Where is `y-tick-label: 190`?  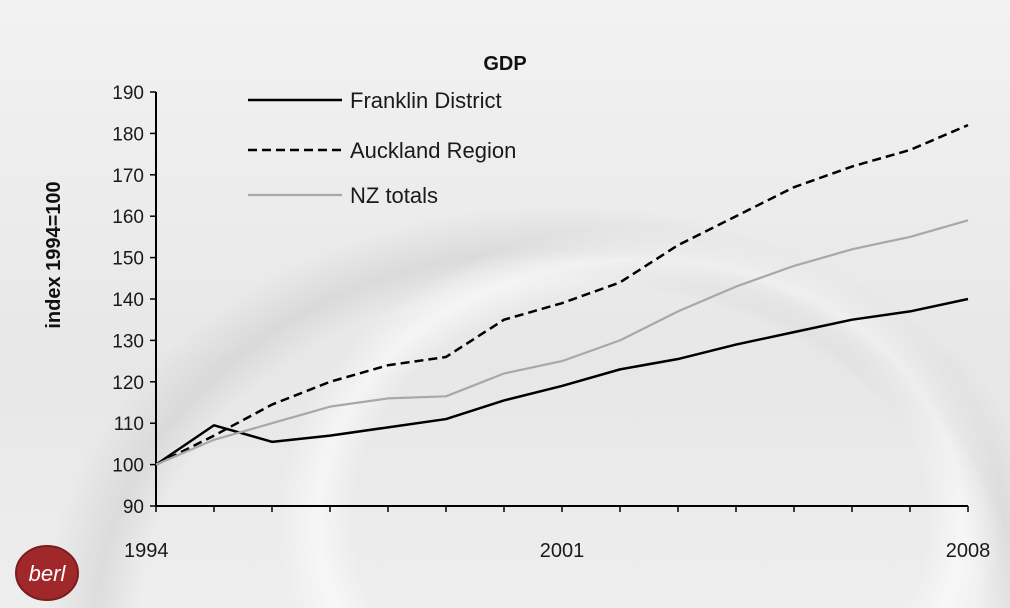
y-tick-label: 190 is located at coordinates (128, 93).